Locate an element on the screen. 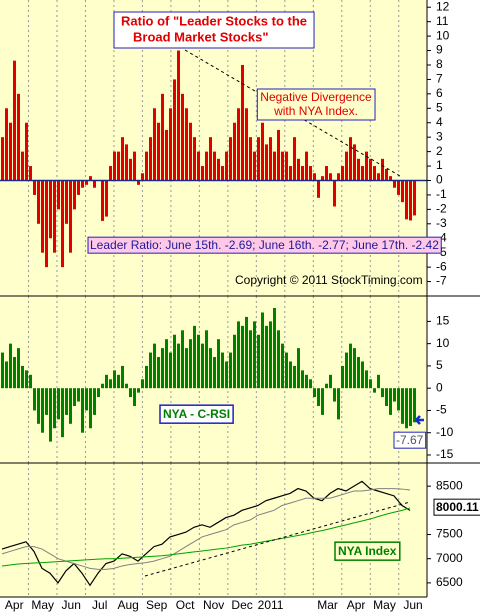 This screenshot has height=615, width=480. x-tick-label: Apr is located at coordinates (14, 605).